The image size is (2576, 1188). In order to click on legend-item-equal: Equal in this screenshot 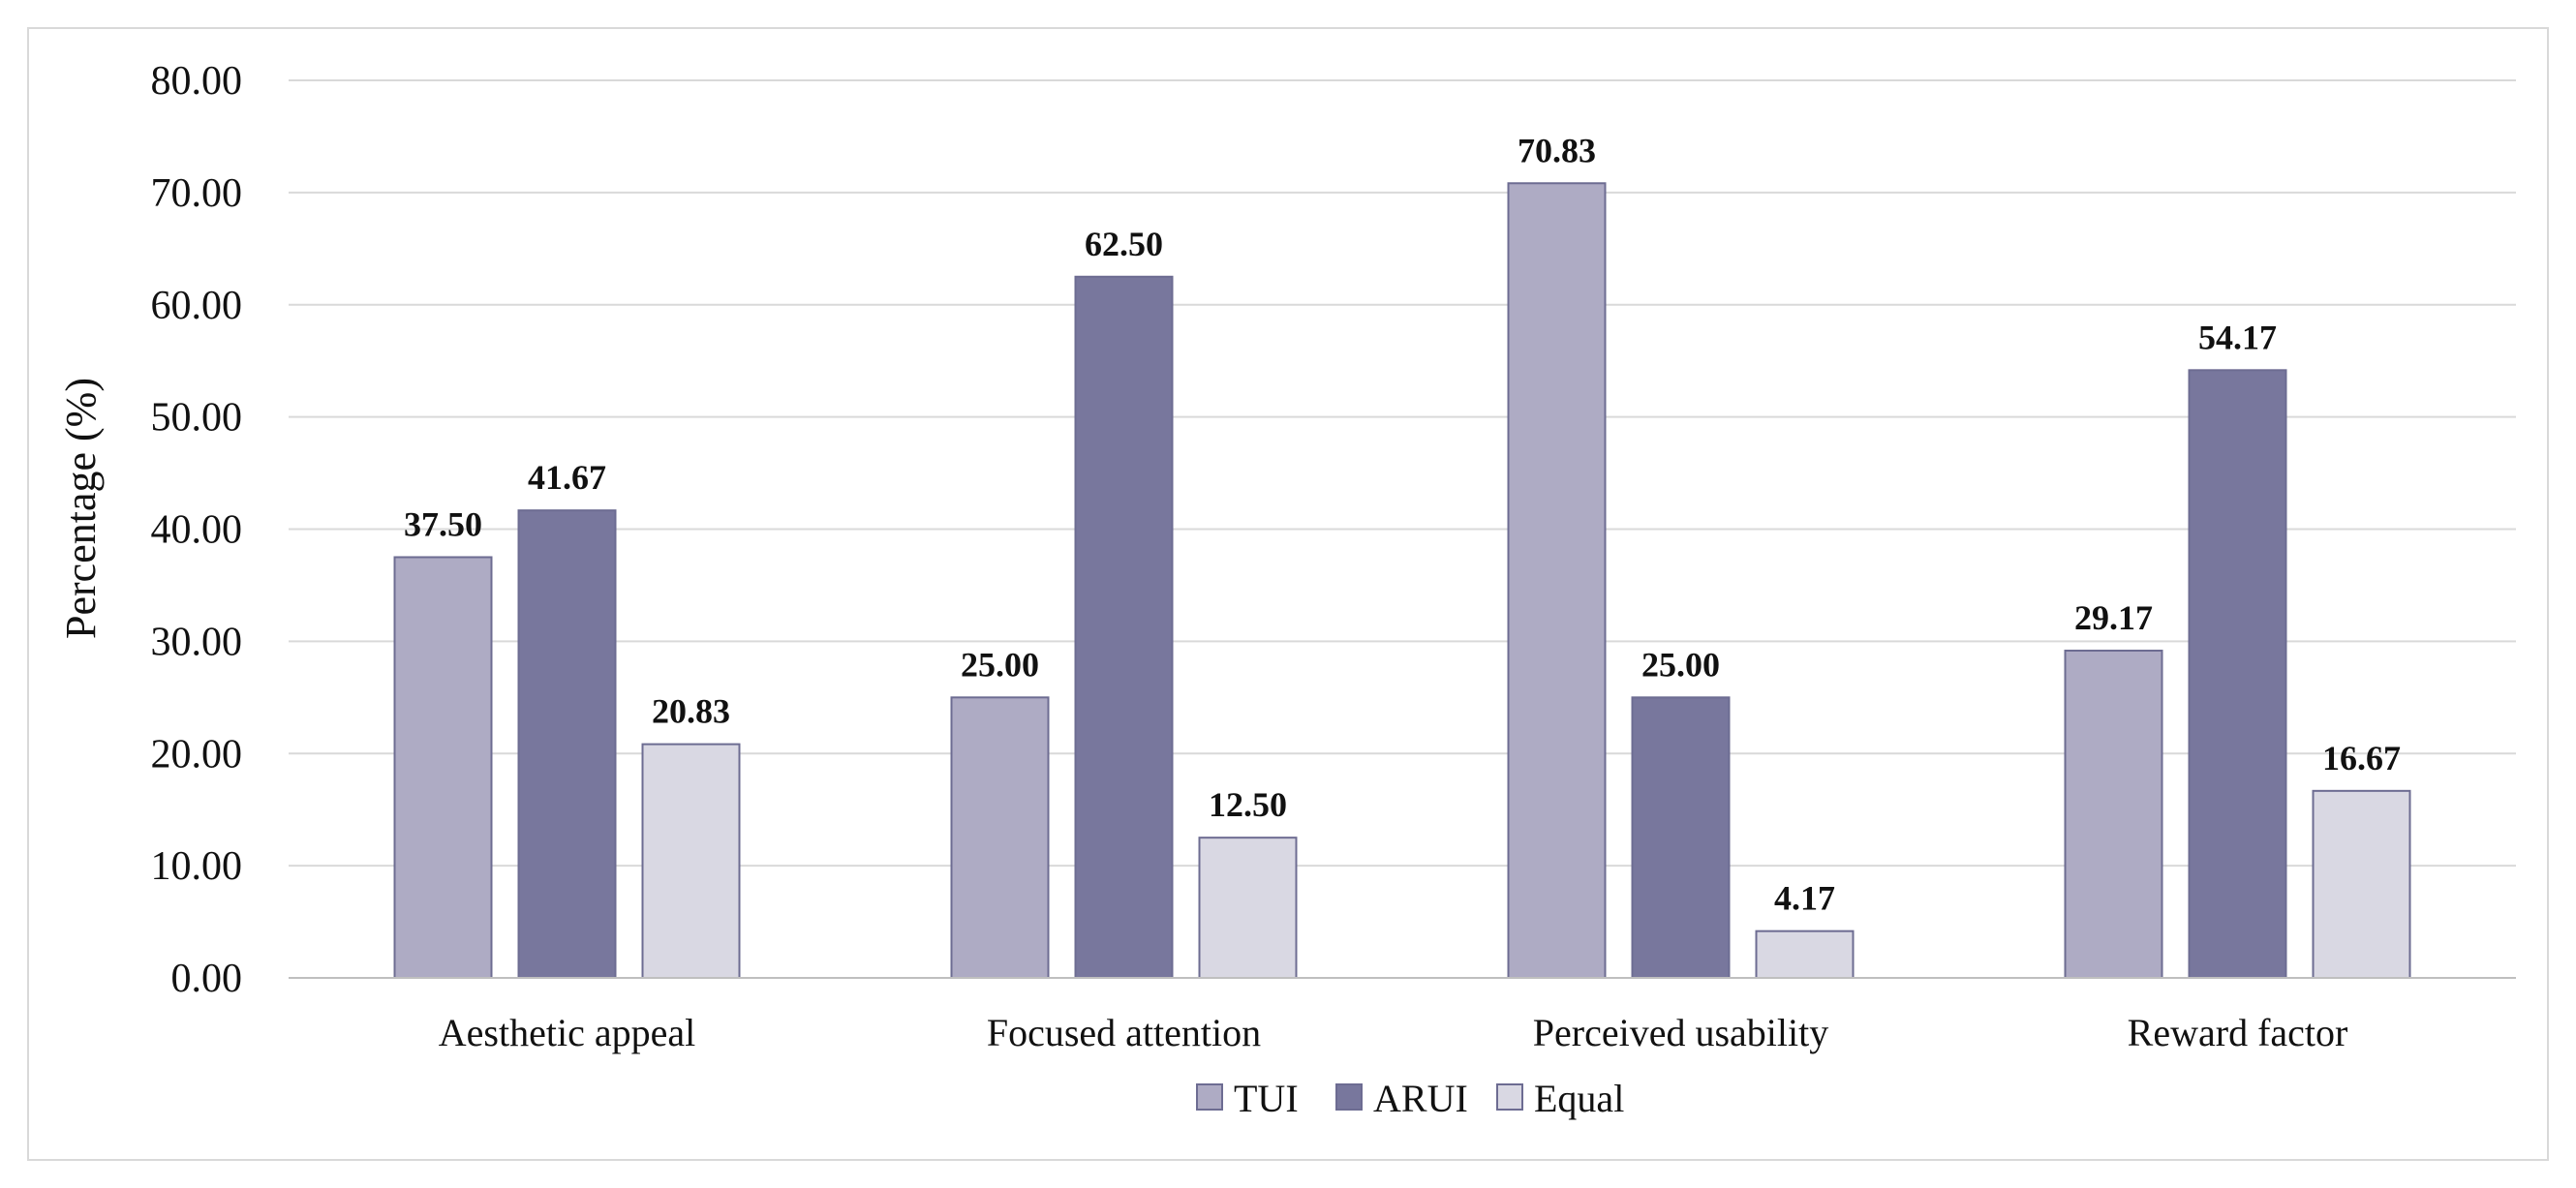, I will do `click(1560, 1099)`.